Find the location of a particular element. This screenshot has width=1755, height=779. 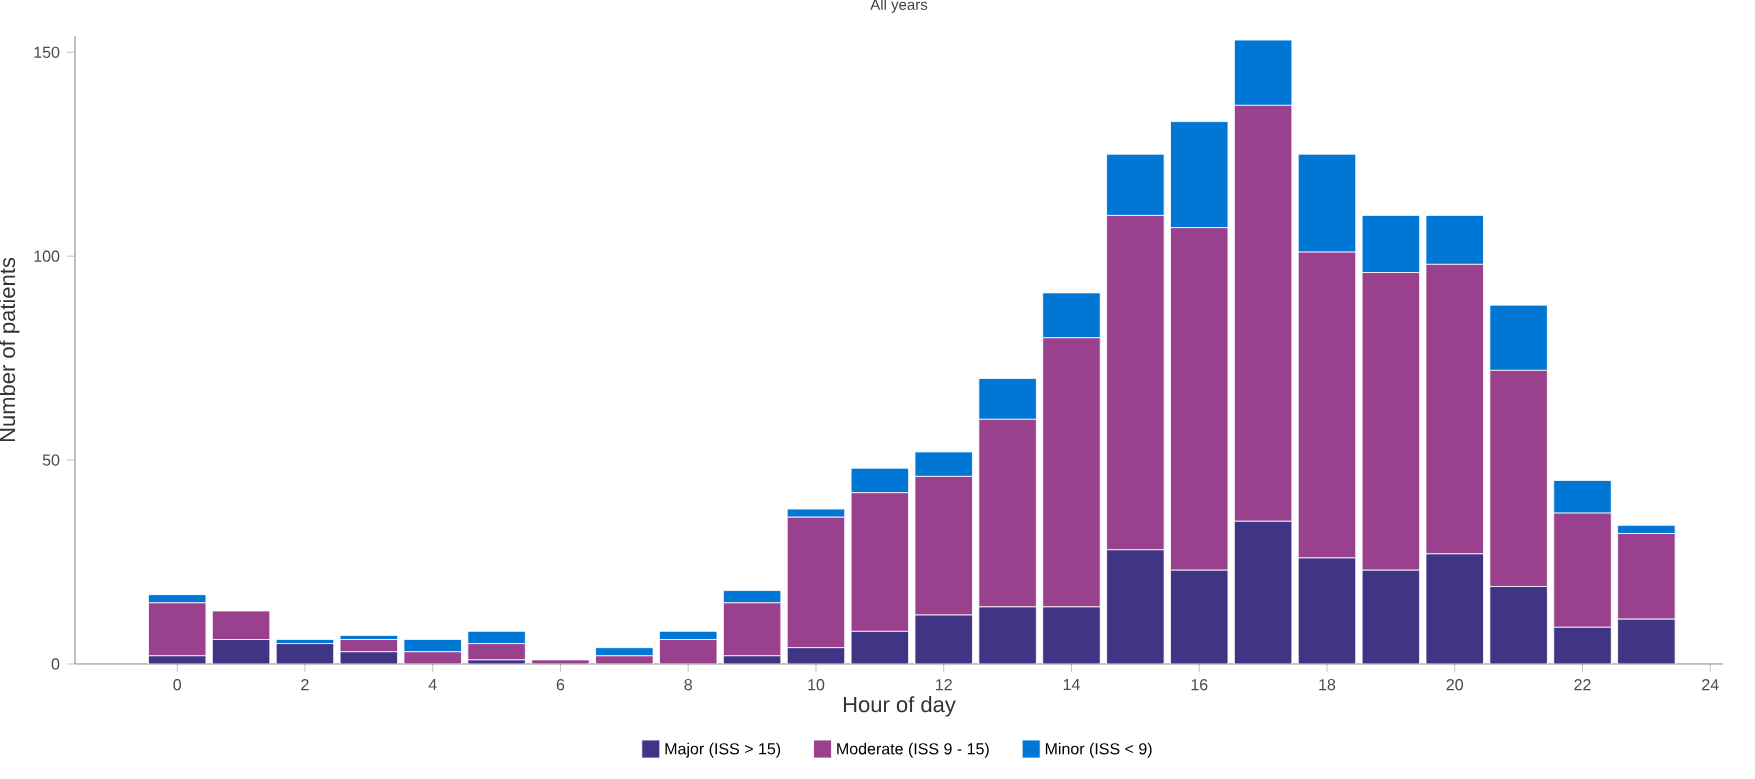

x-tick-label: 22 is located at coordinates (1582, 685).